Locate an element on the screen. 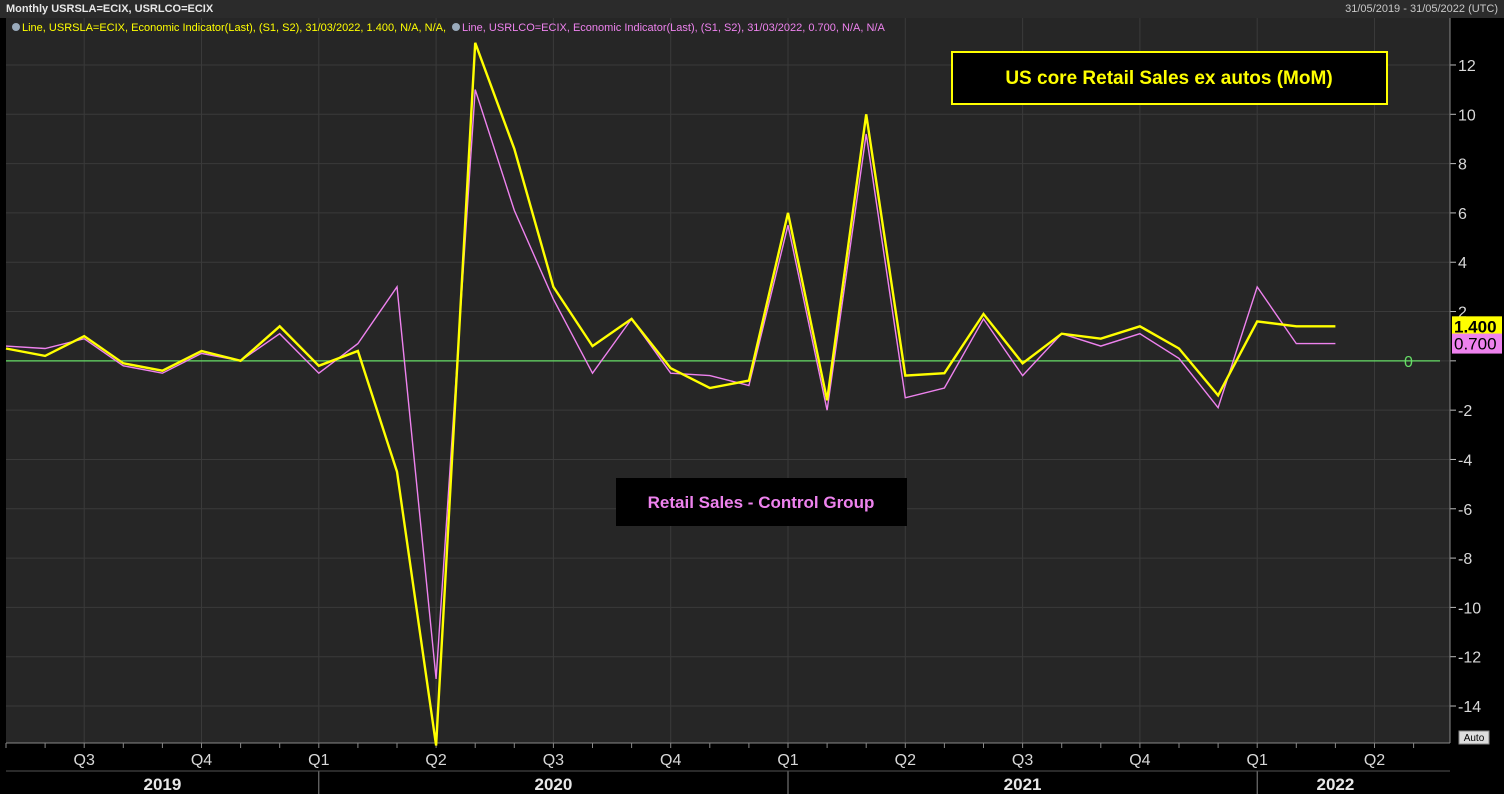 This screenshot has height=794, width=1504. chart-header-title: Monthly USRSLA=ECIX, USRLCO=ECIX is located at coordinates (110, 9).